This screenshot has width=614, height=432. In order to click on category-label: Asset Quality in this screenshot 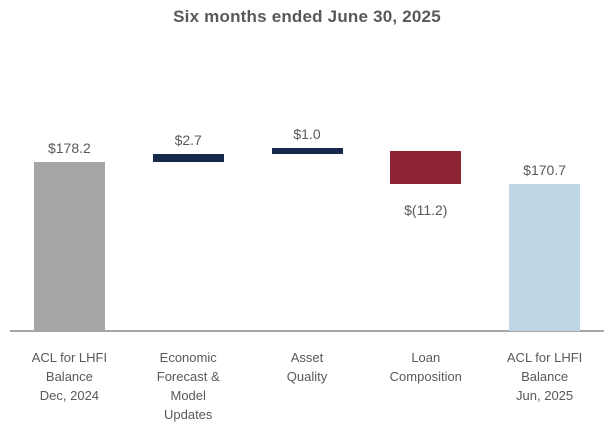, I will do `click(307, 367)`.